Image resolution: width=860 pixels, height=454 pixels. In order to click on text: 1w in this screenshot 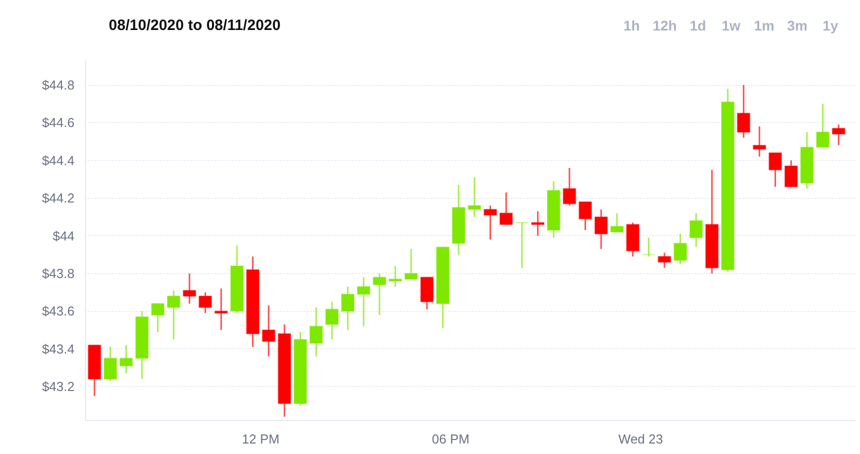, I will do `click(731, 26)`.